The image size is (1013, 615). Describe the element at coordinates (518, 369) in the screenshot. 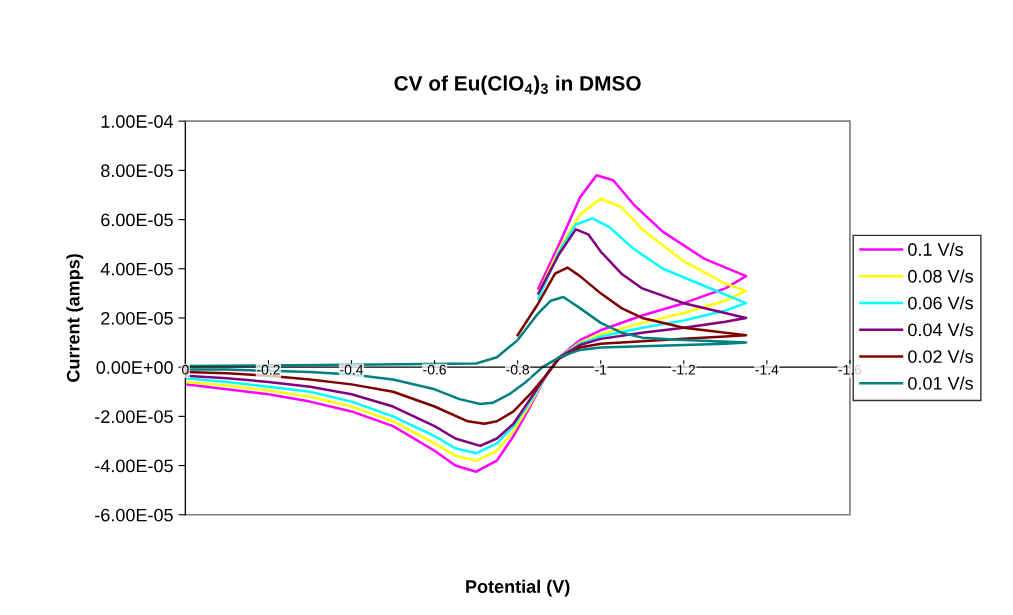

I see `x-tick-label: -0.8` at that location.